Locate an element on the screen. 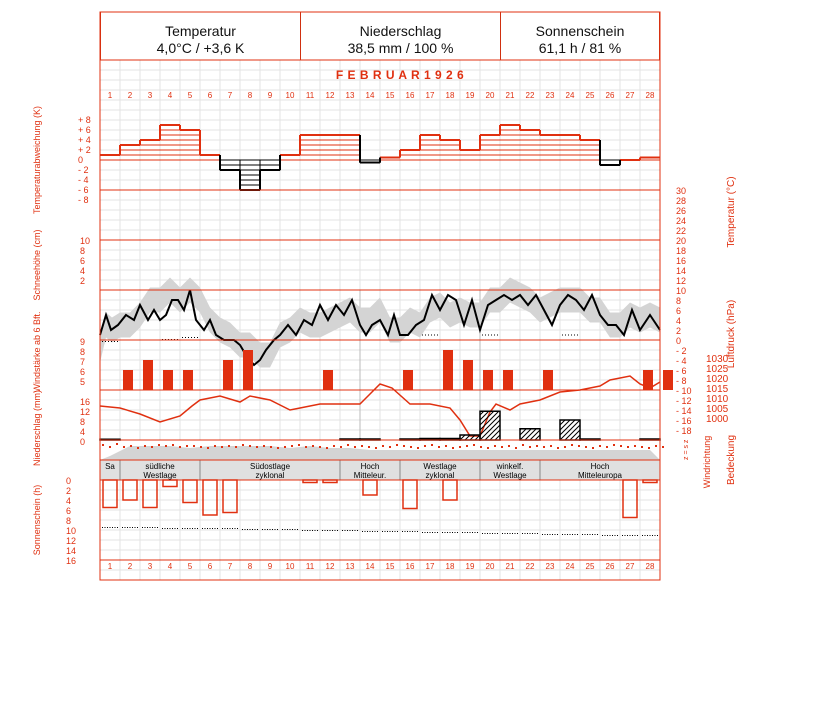 This screenshot has height=702, width=827. axis-title-precipitation: Niederschlag (mm) is located at coordinates (37, 428).